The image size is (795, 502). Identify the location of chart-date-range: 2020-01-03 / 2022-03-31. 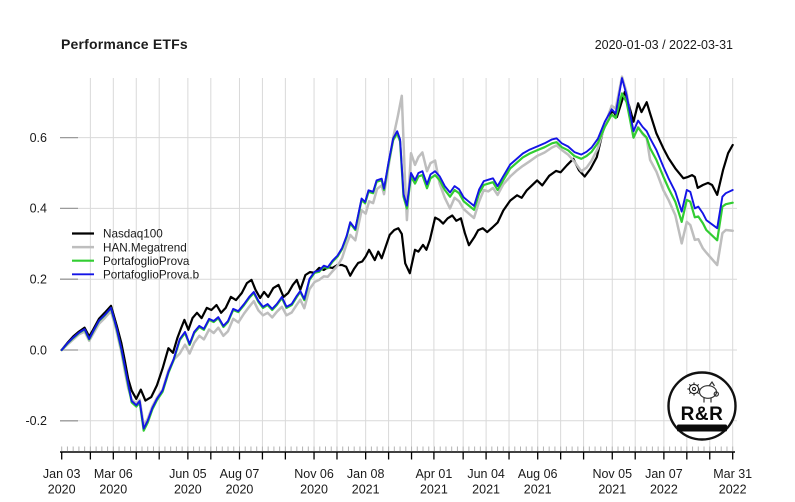
(663, 45).